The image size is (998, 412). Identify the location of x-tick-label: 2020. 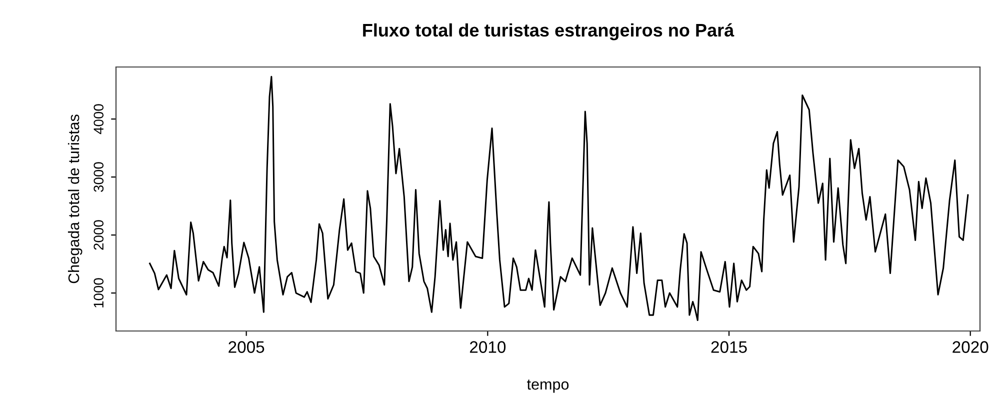
(970, 347).